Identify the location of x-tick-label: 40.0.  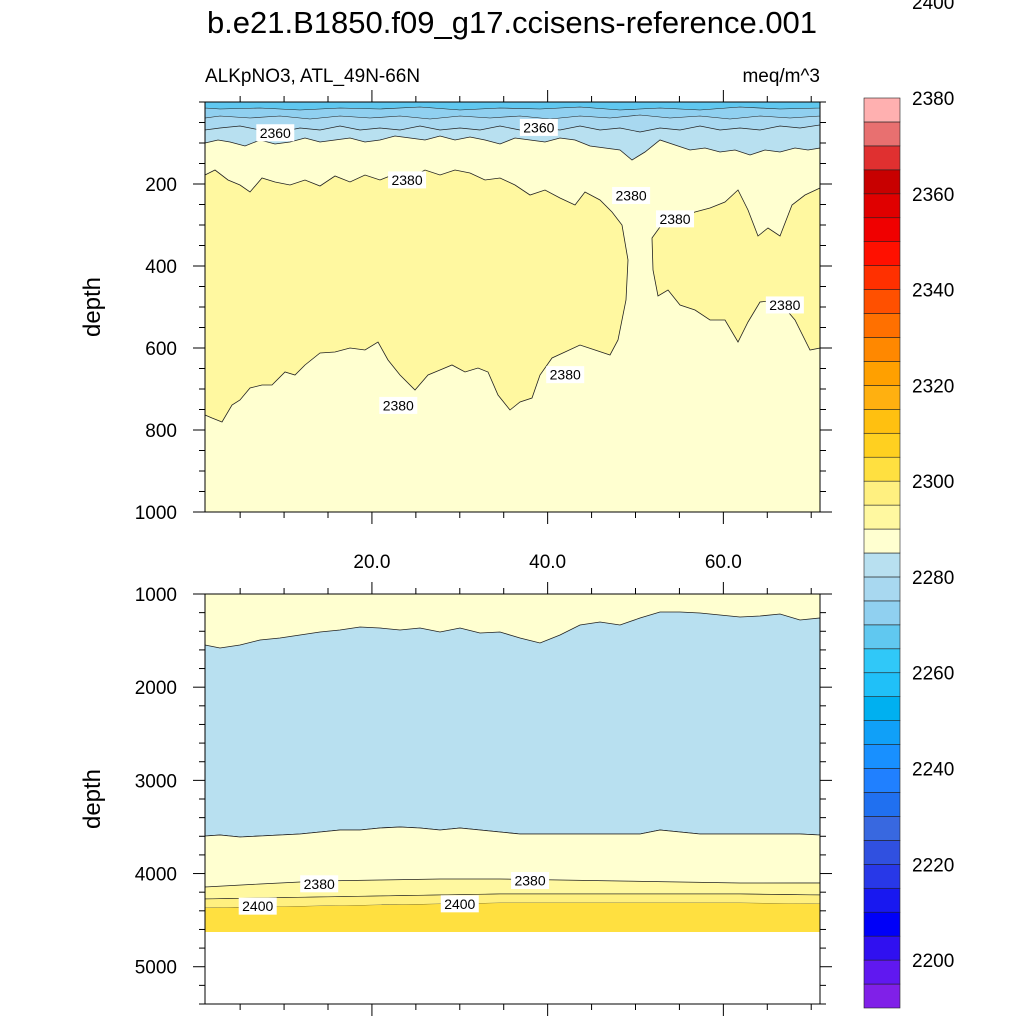
(547, 562).